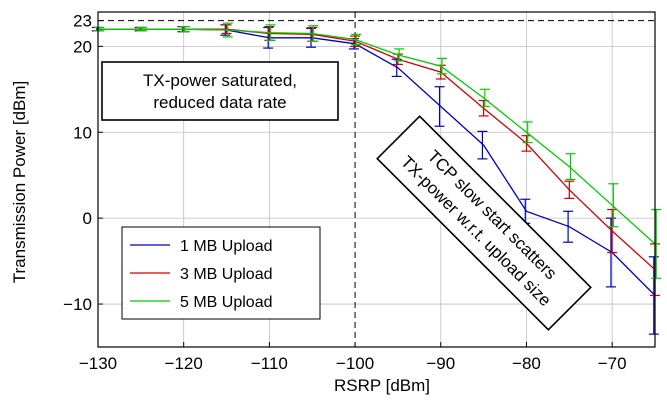 This screenshot has width=667, height=415. Describe the element at coordinates (269, 363) in the screenshot. I see `x-tick-label: −110` at that location.